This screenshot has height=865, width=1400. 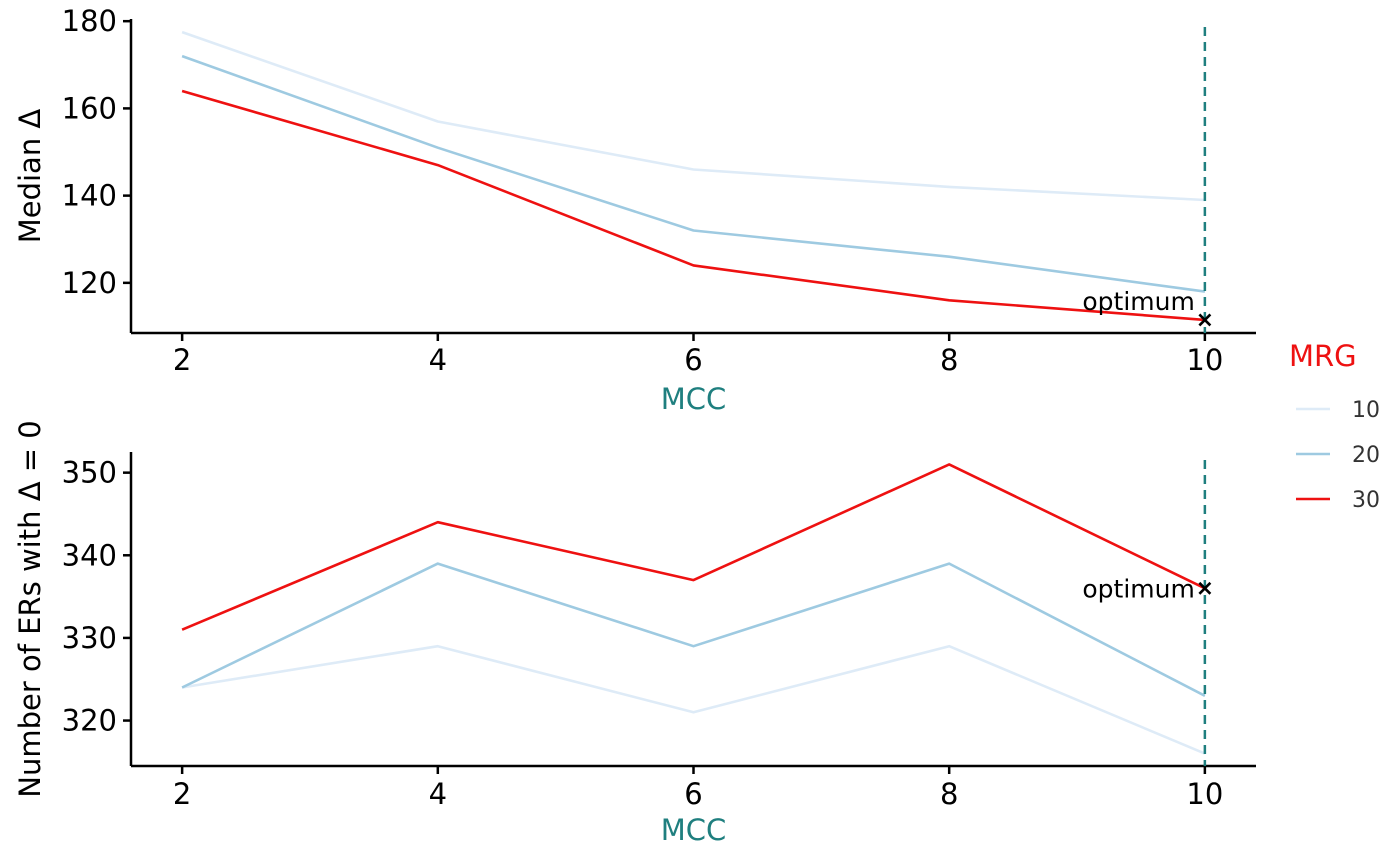 What do you see at coordinates (1334, 426) in the screenshot?
I see `legend: MRG 10 20 30` at bounding box center [1334, 426].